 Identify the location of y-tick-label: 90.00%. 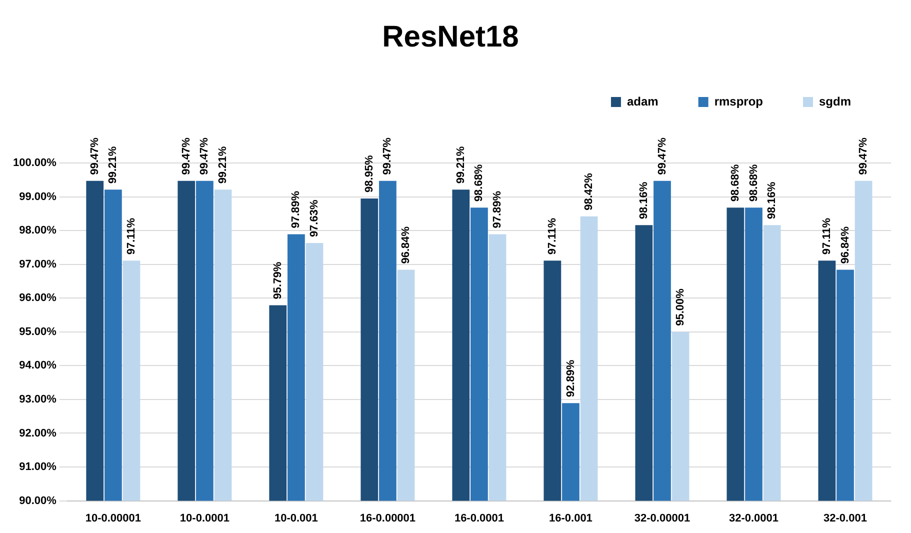
(38, 500).